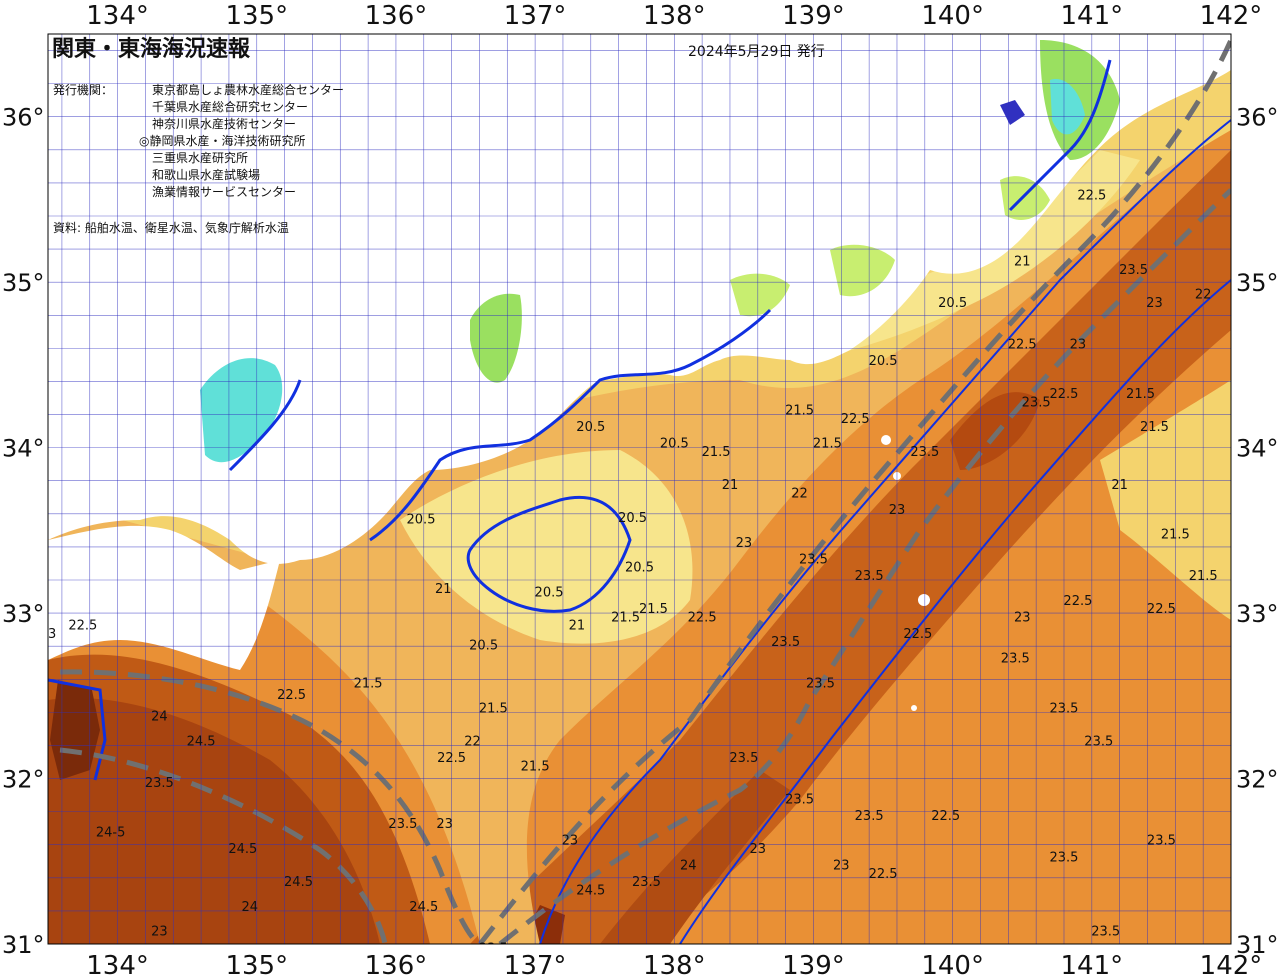 Image resolution: width=1280 pixels, height=980 pixels. What do you see at coordinates (695, 857) in the screenshot?
I see `kuroshio-warm-core` at bounding box center [695, 857].